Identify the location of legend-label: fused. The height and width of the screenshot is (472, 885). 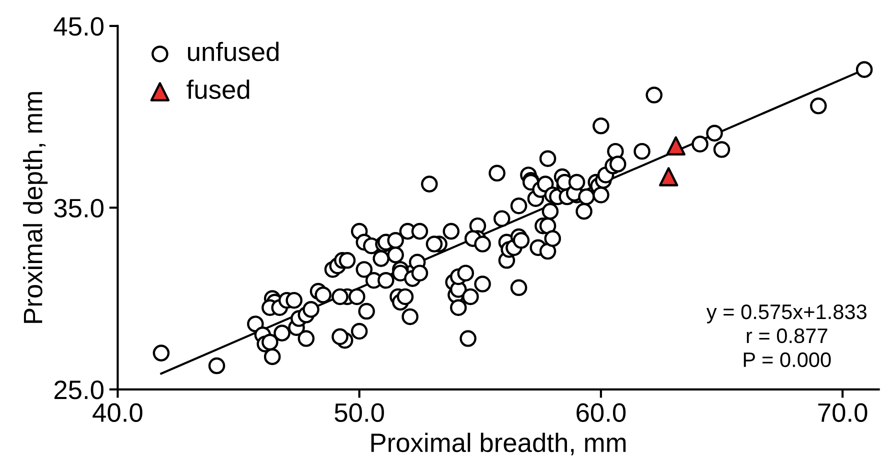
(218, 89).